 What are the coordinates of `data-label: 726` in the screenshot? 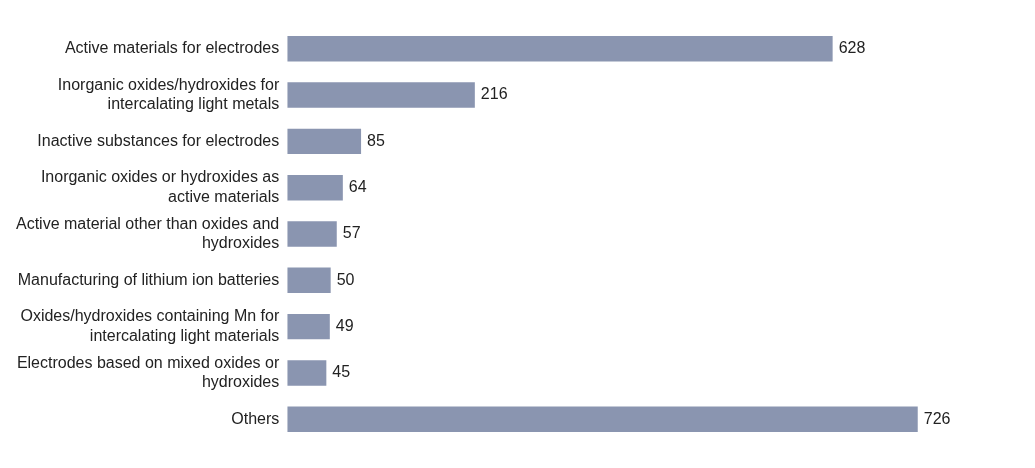 It's located at (937, 418).